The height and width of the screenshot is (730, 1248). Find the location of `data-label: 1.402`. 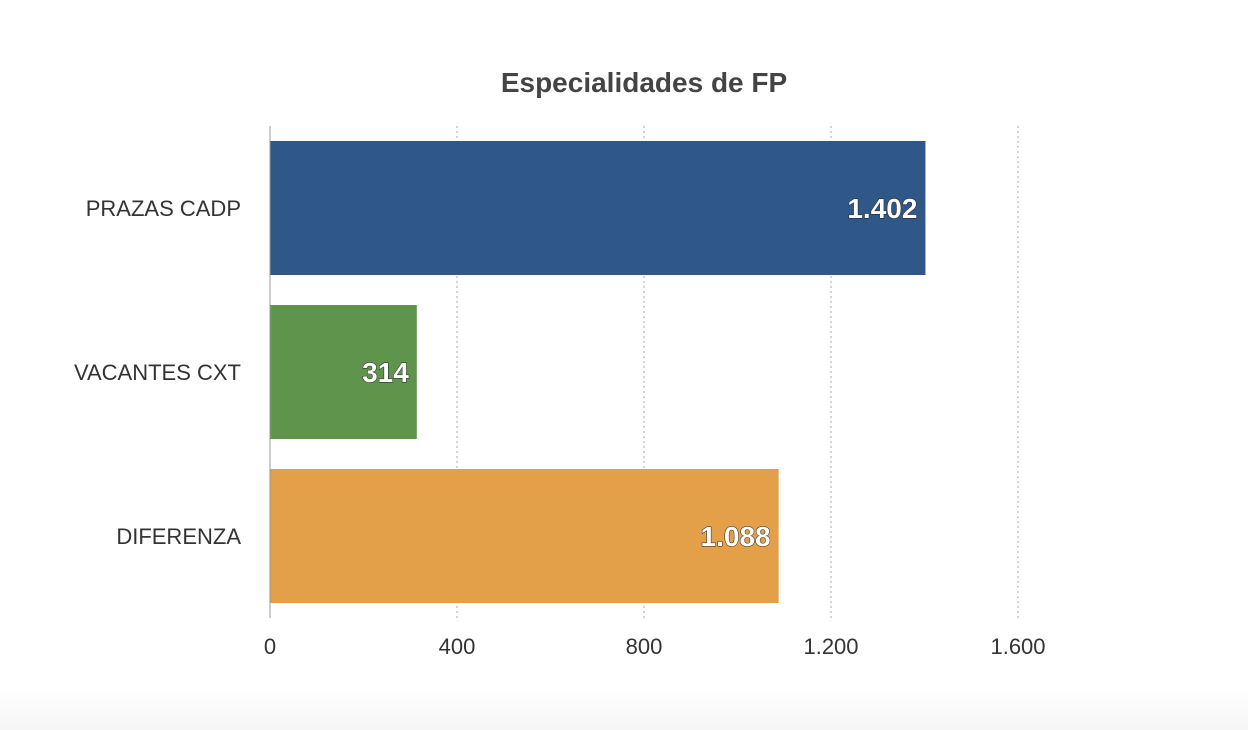

data-label: 1.402 is located at coordinates (882, 208).